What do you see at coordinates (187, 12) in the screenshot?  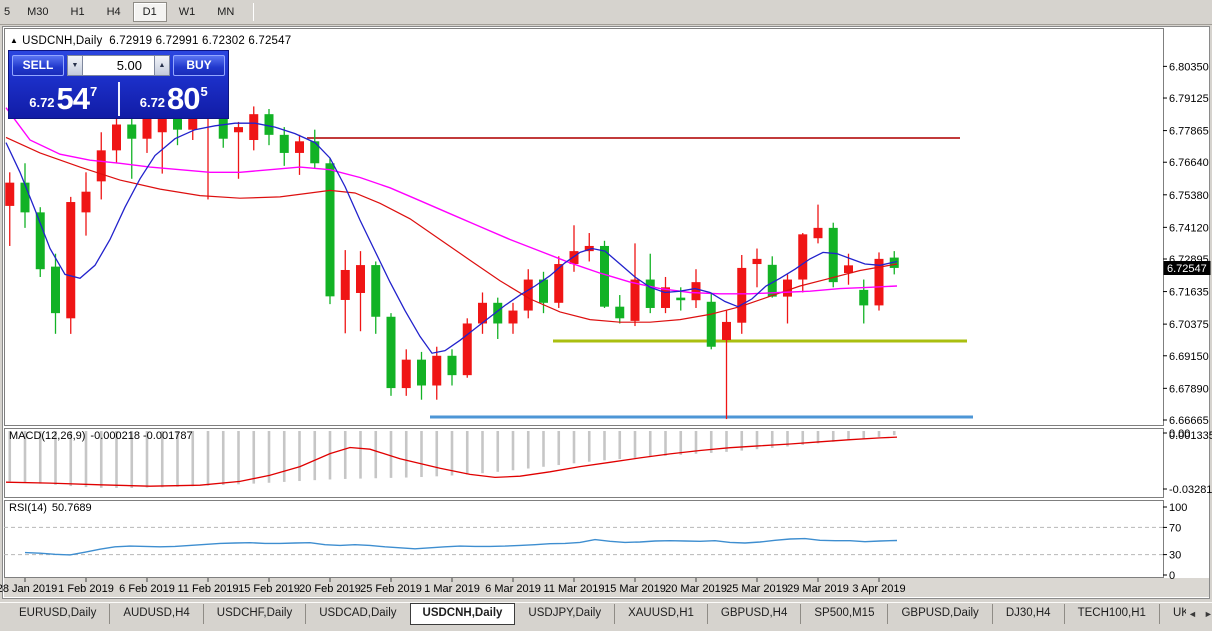 I see `timeframe-button-w1: W1` at bounding box center [187, 12].